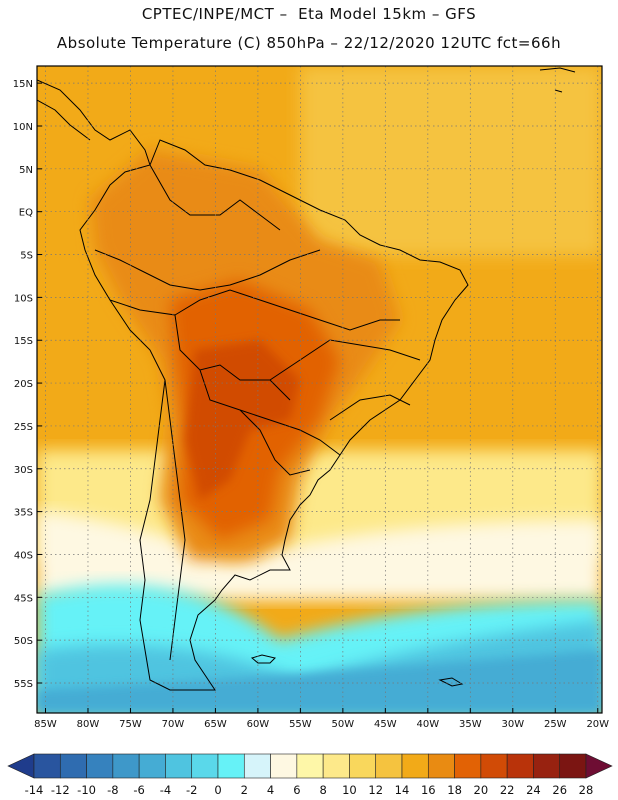 This screenshot has width=618, height=800. What do you see at coordinates (385, 724) in the screenshot?
I see `lon-label: 45W` at bounding box center [385, 724].